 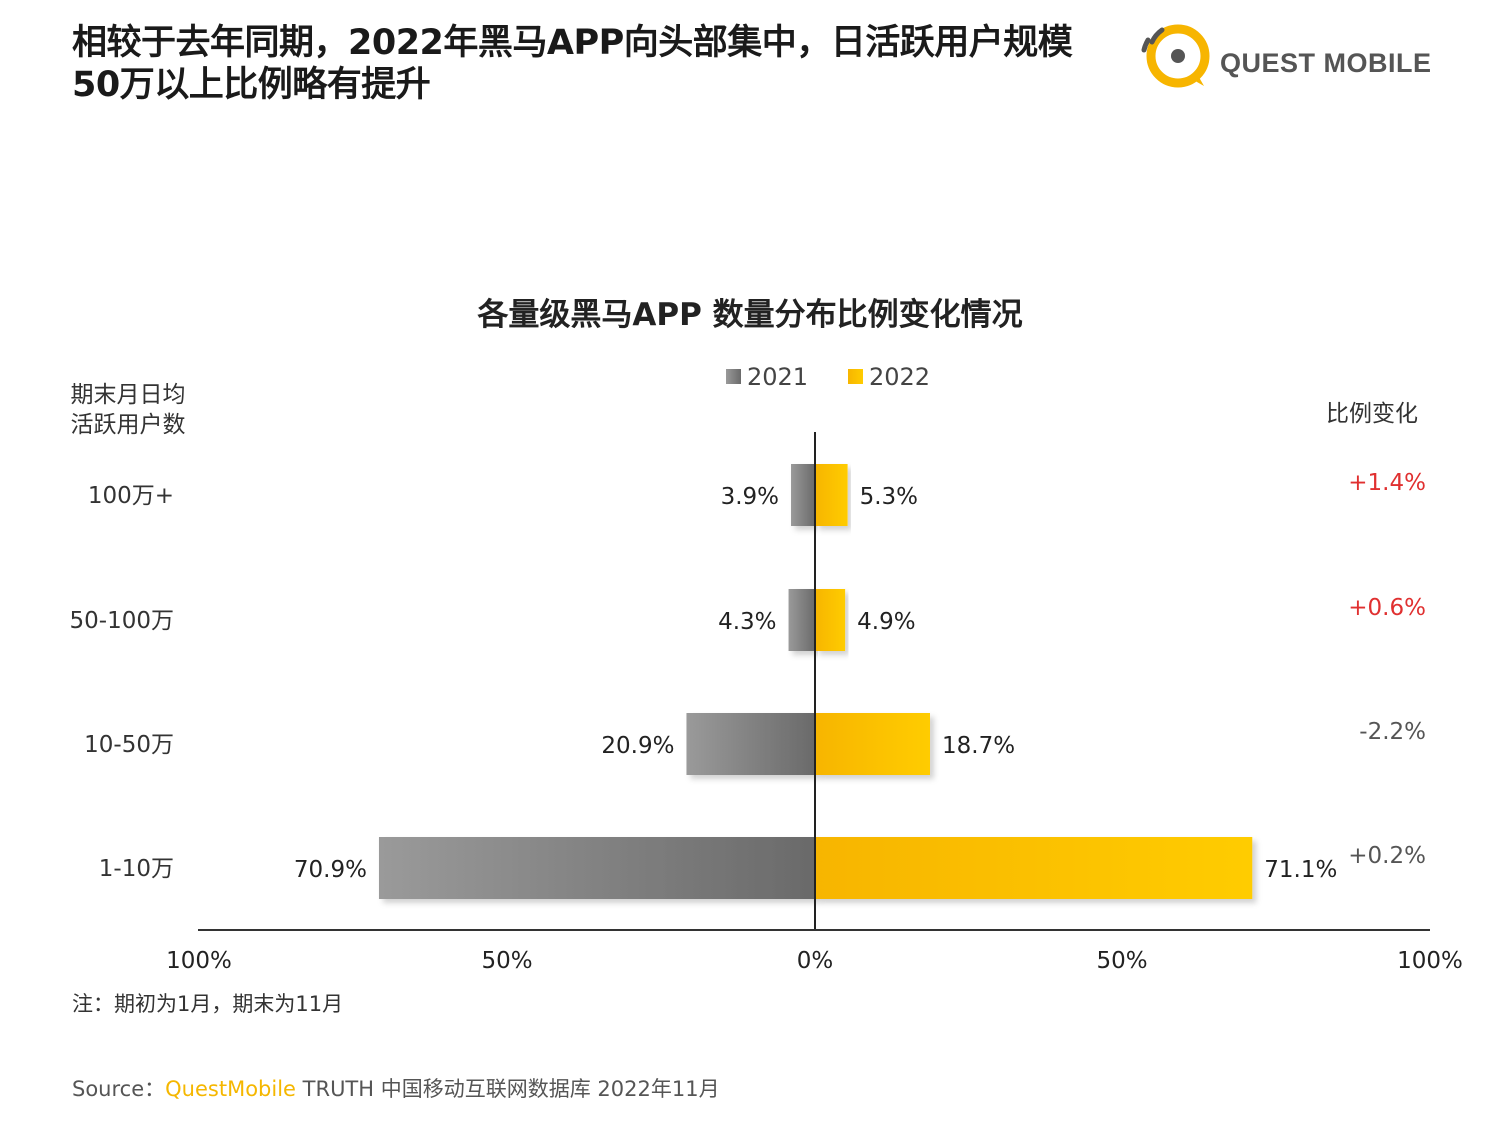 I want to click on change-value-0: +1.4%, so click(x=1387, y=483).